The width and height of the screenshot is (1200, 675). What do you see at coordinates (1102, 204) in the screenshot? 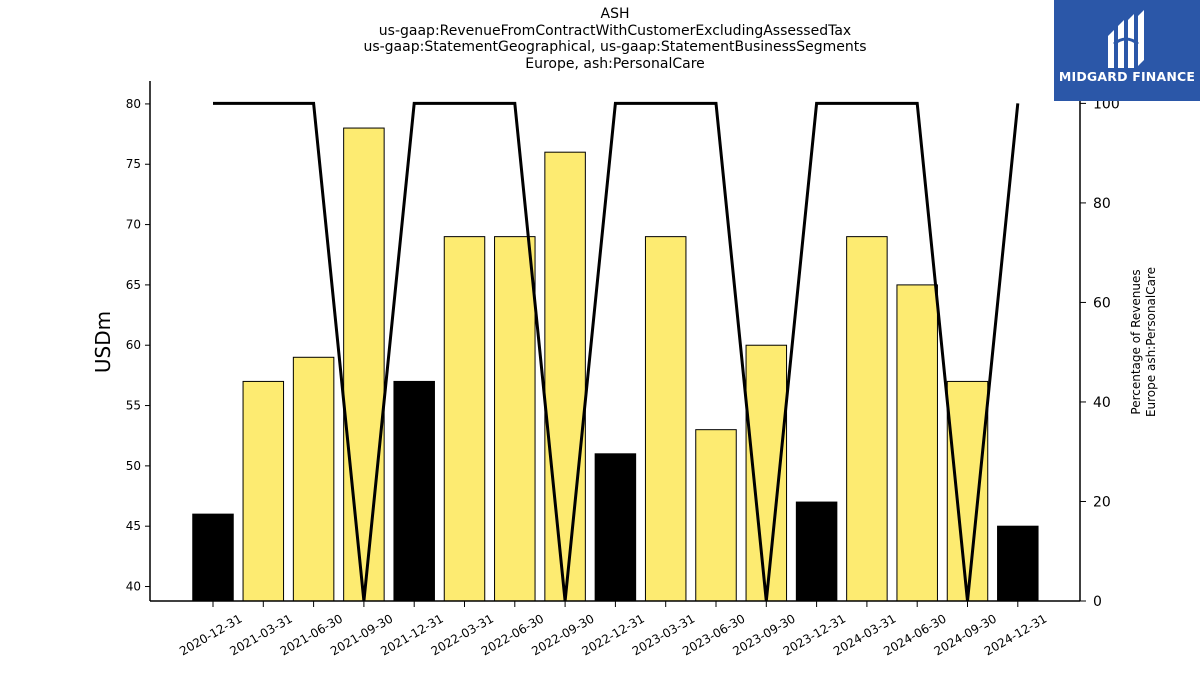
I see `y2-tick-label: 80` at bounding box center [1102, 204].